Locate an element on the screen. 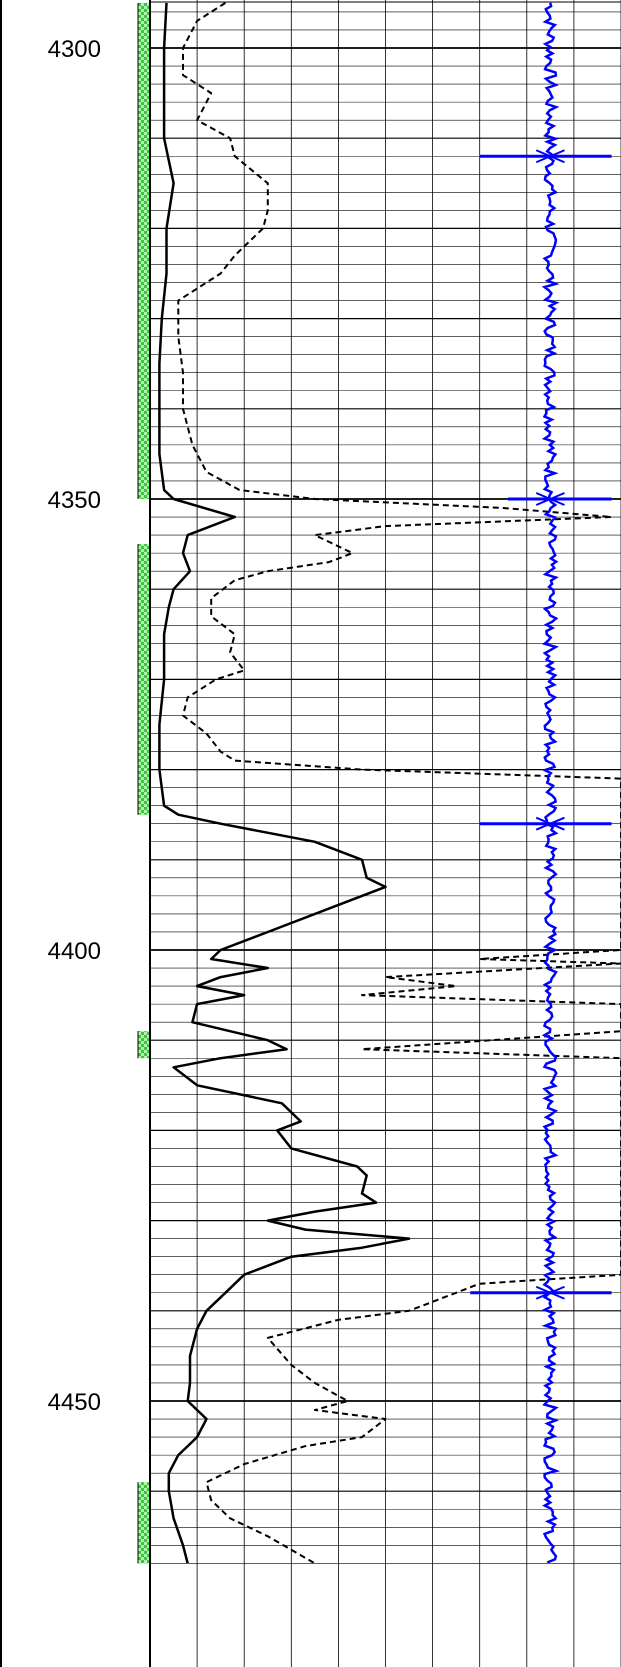  depth-tick-label: 4400 is located at coordinates (74, 951).